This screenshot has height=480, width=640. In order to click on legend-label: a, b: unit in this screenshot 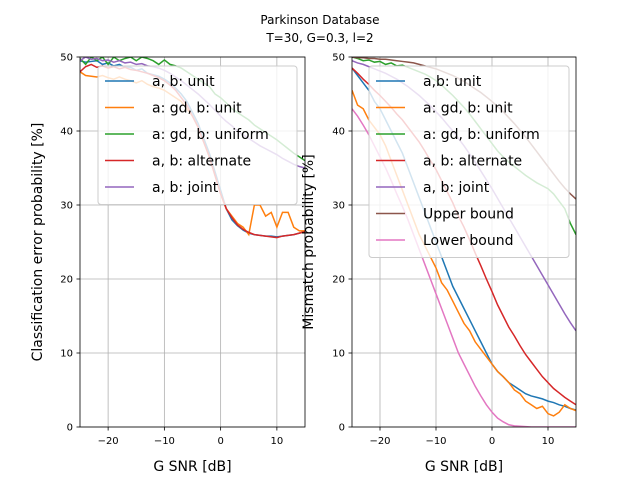, I will do `click(183, 82)`.